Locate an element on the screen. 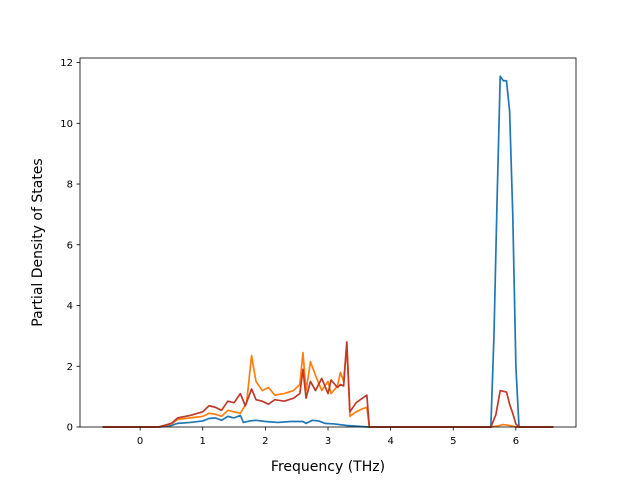 This screenshot has height=480, width=640. y-tick-label: 6 is located at coordinates (70, 245).